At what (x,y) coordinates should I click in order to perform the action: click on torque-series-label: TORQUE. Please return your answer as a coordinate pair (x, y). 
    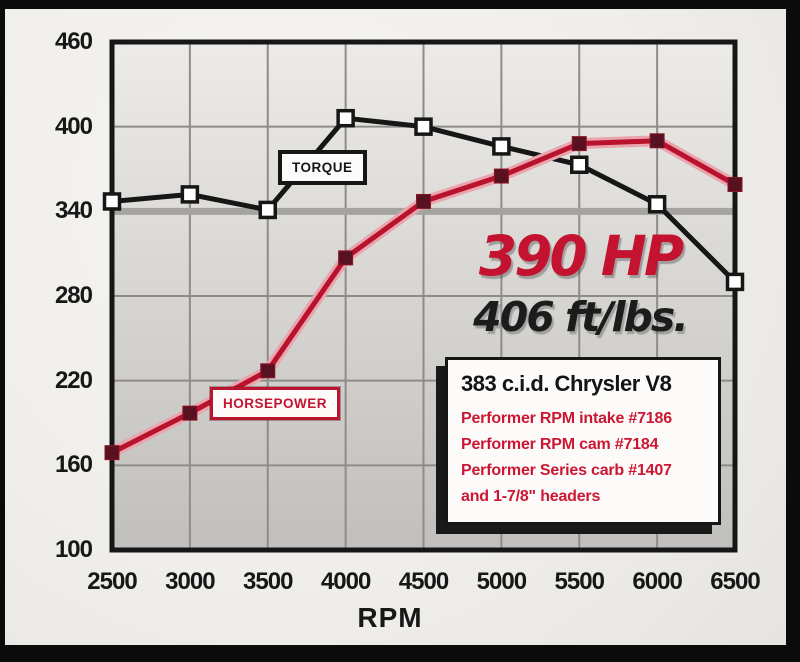
    Looking at the image, I should click on (322, 167).